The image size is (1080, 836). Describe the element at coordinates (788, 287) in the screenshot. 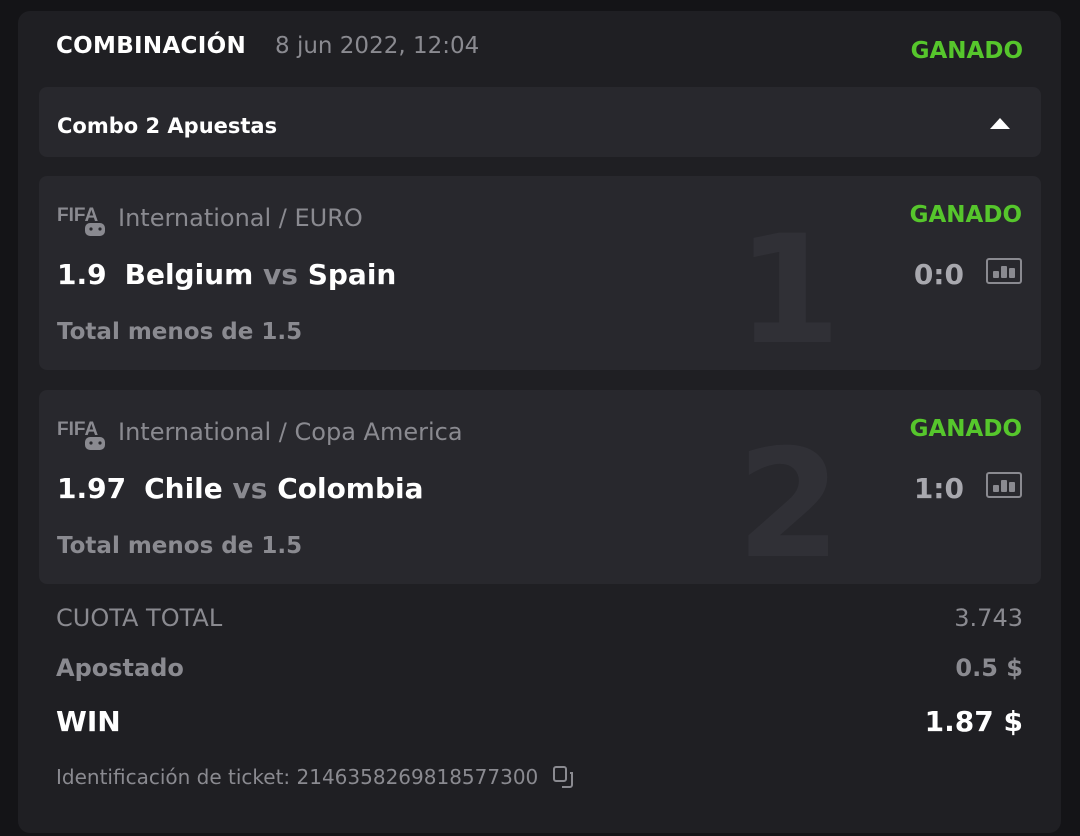

I see `bet-index: 1` at that location.